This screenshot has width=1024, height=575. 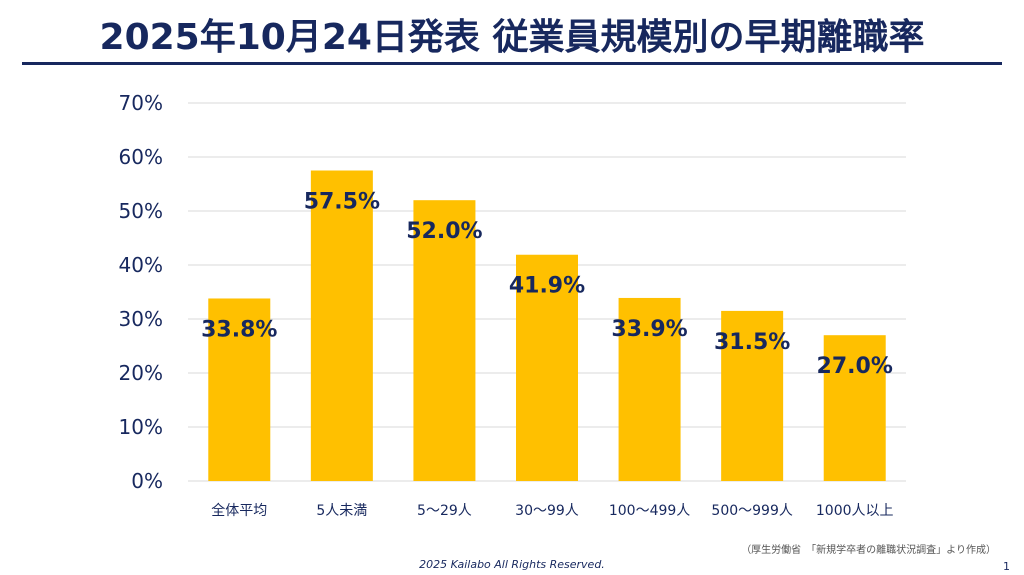 I want to click on x-tick-label: 30～99人, so click(x=547, y=511).